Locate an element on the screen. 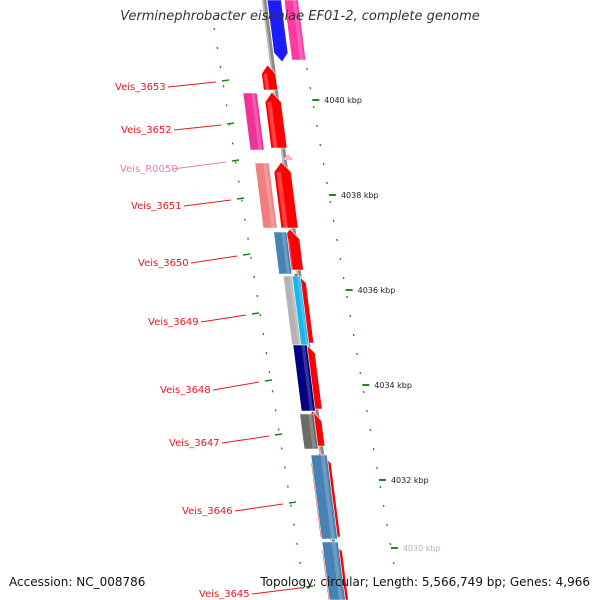  gene-label-group: Veis_3649 is located at coordinates (204, 320).